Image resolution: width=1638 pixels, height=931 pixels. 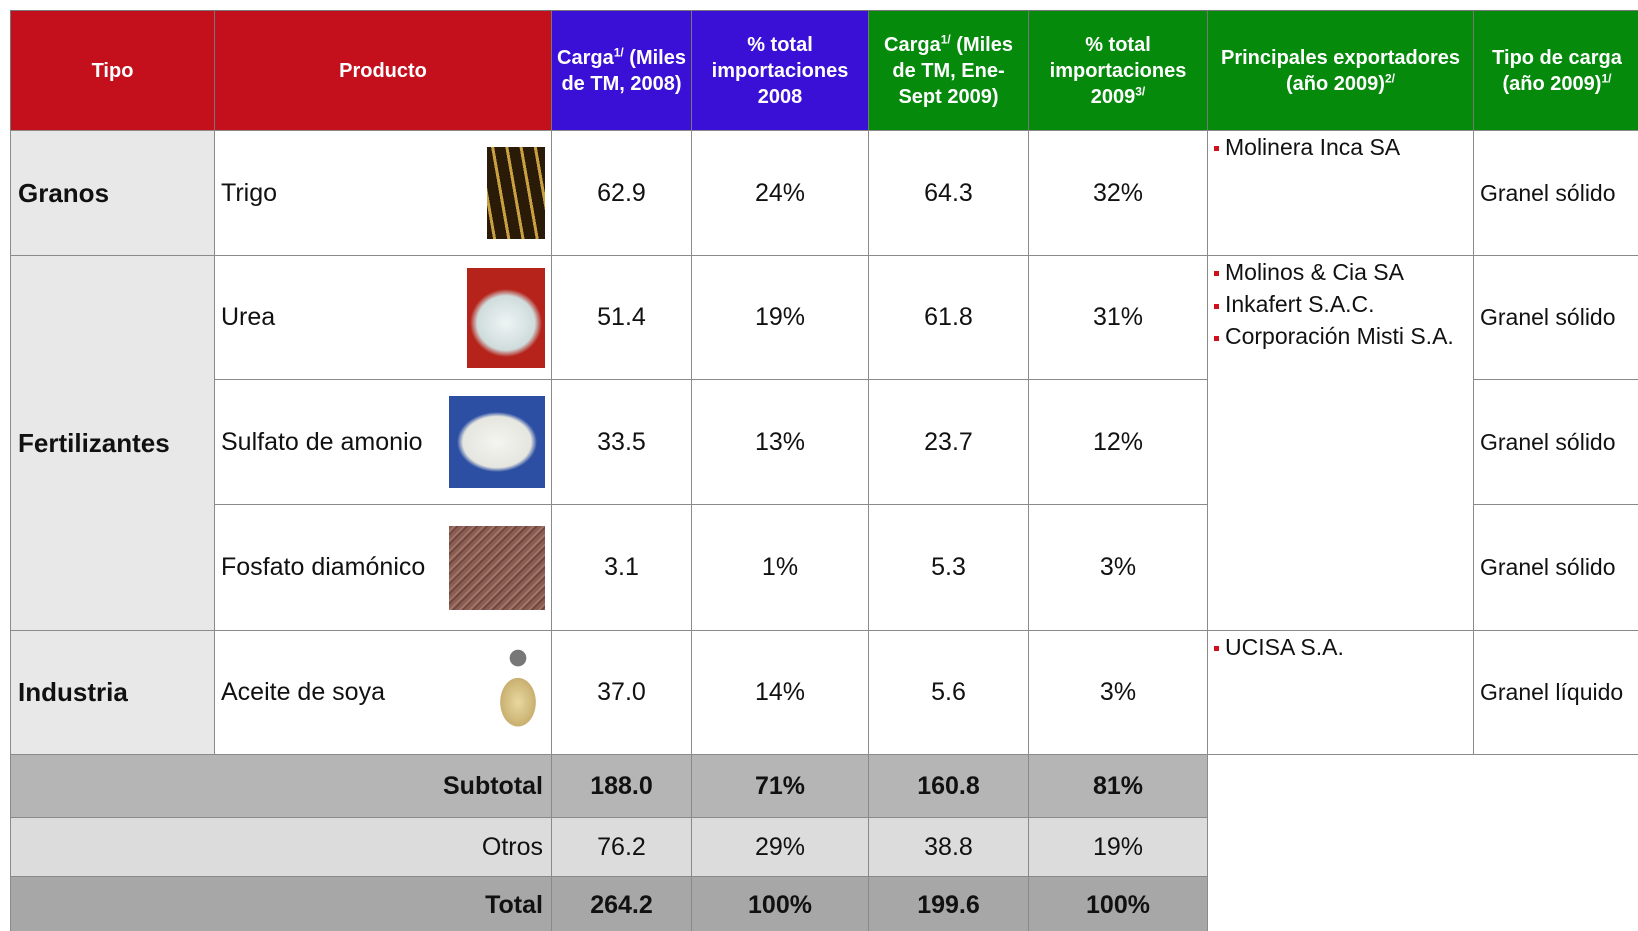 I want to click on value-cell: 64.3, so click(x=948, y=193).